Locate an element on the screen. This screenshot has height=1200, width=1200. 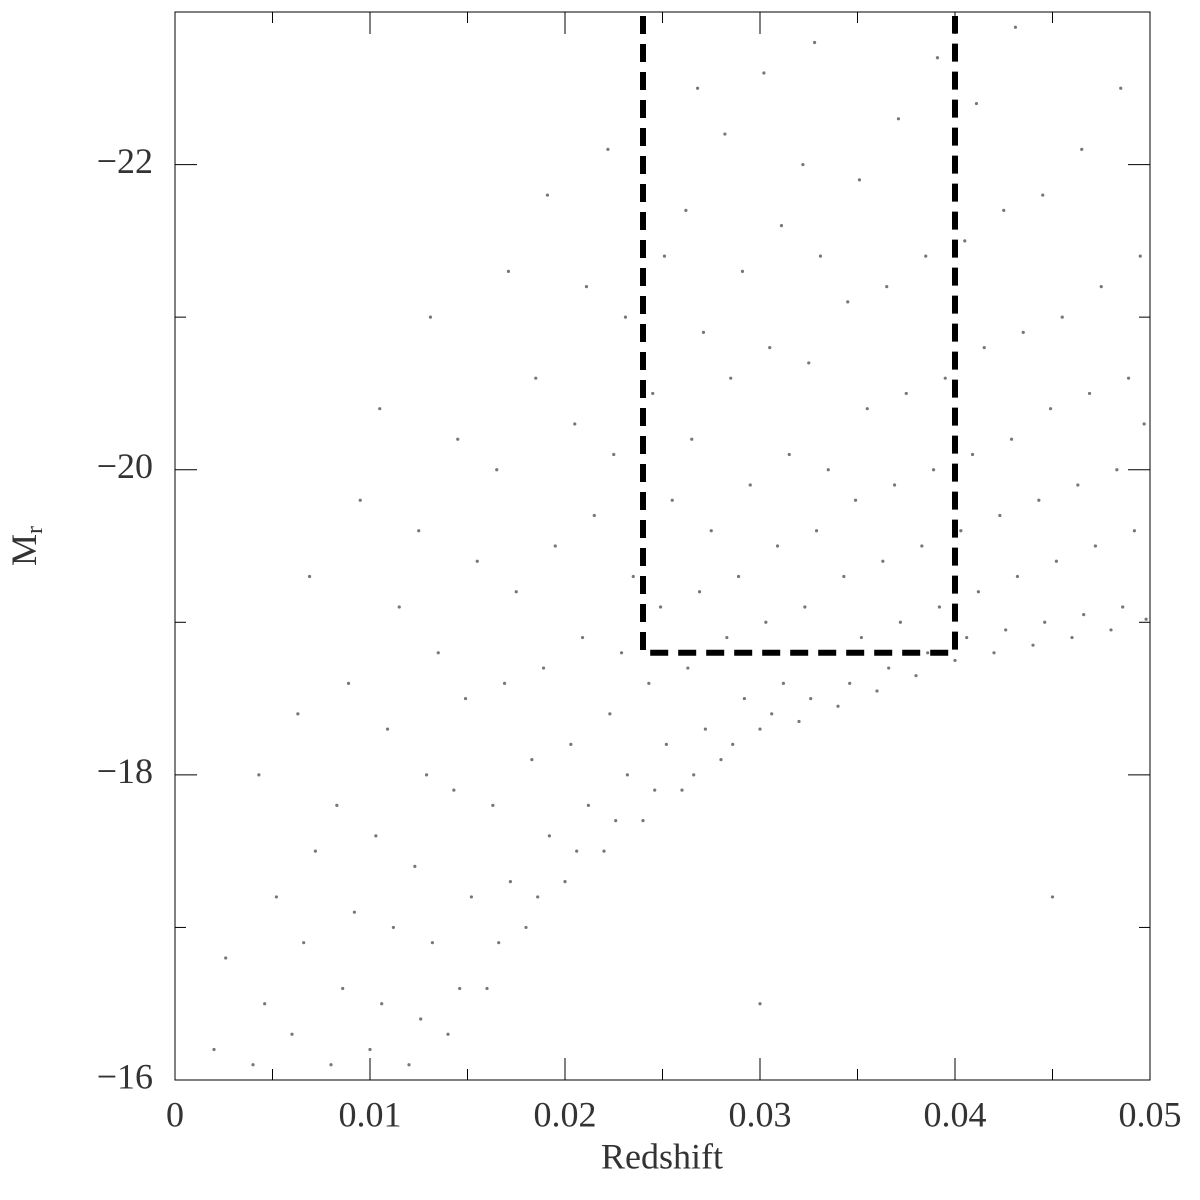
x-axis-label: Redshift is located at coordinates (662, 1156).